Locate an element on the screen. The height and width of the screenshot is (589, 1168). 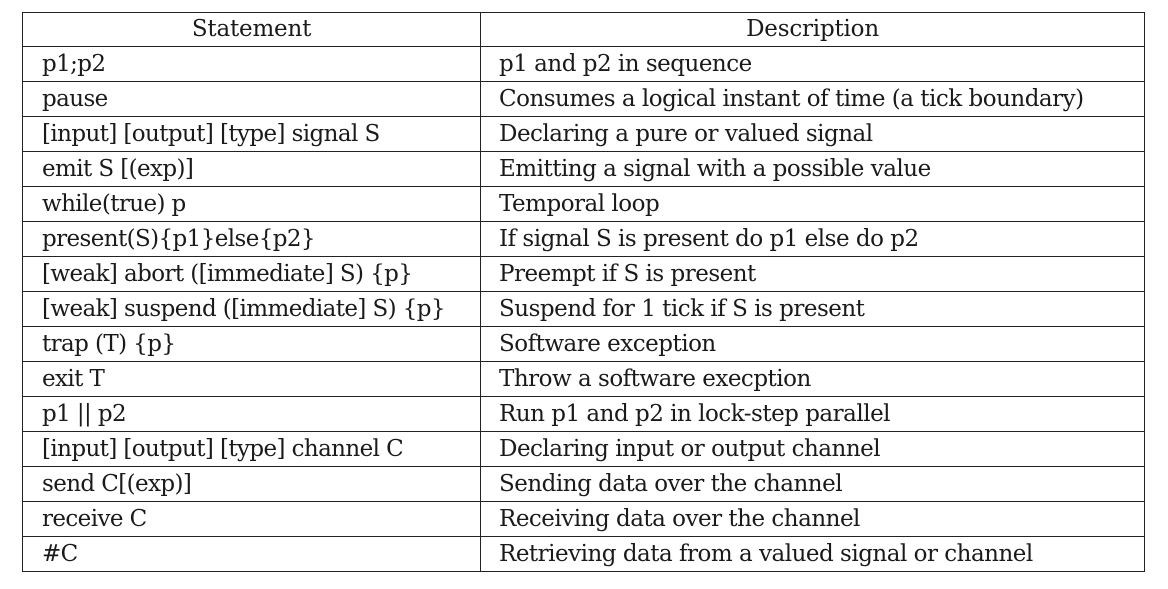
description-cell: Preempt if S is present is located at coordinates (812, 274).